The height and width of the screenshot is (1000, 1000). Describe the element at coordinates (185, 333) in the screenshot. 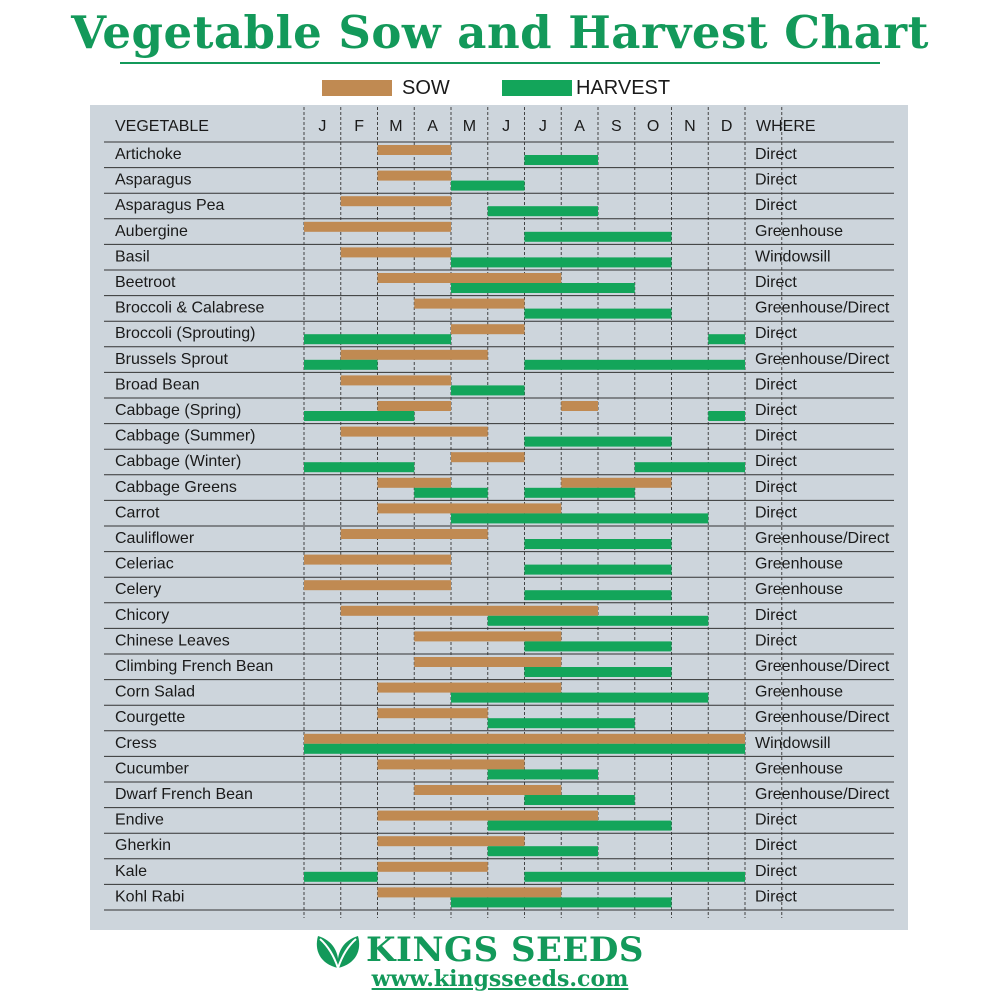

I see `vegetable-name: Broccoli (Sprouting)` at that location.